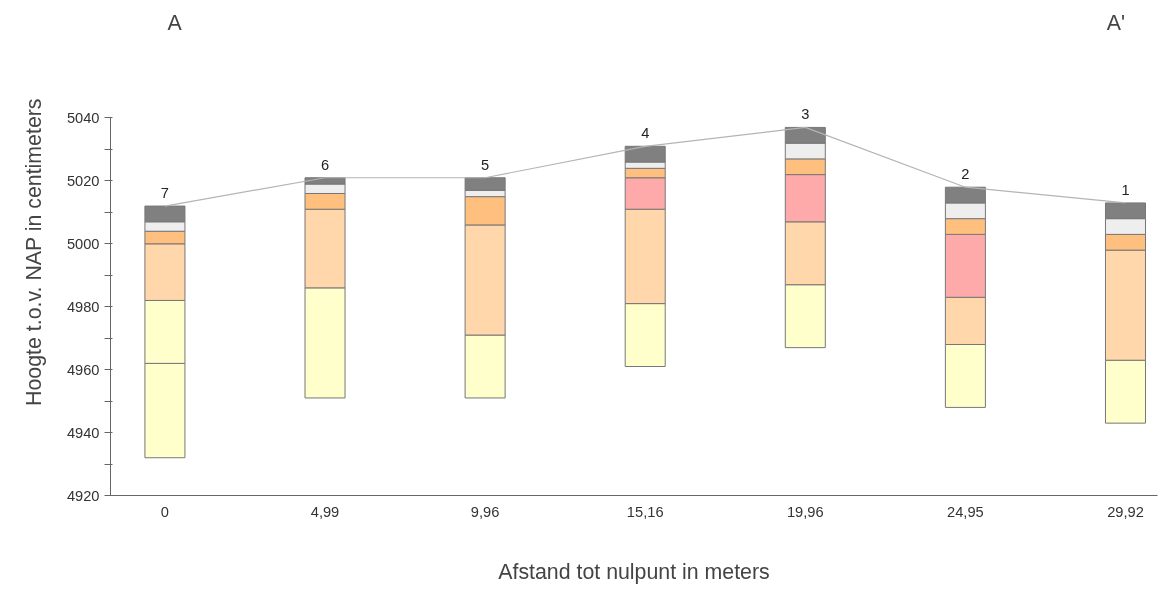 The image size is (1169, 593). I want to click on x-tick-label: 29,92, so click(1125, 511).